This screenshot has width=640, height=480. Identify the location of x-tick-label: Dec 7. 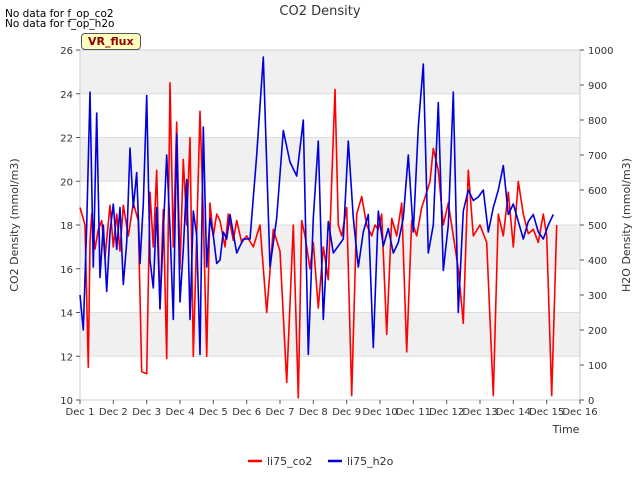
(280, 412).